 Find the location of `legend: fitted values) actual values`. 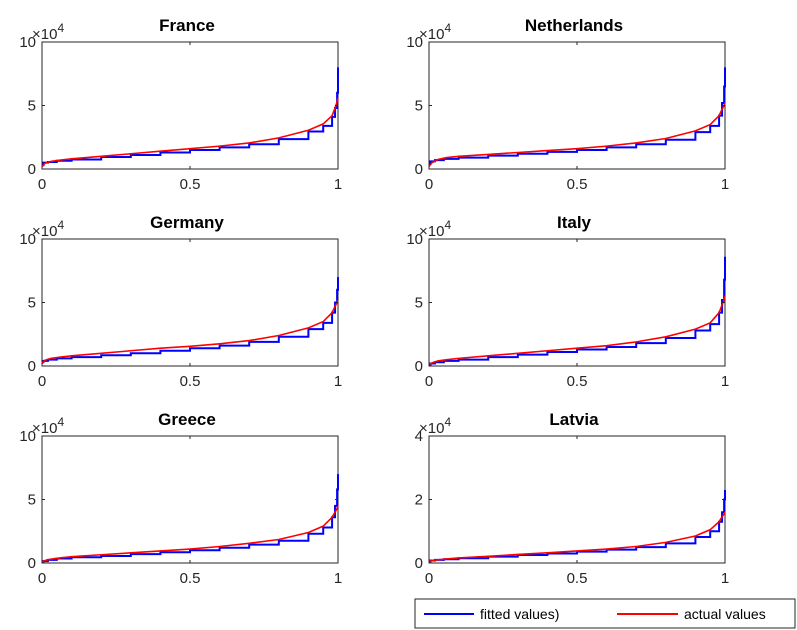

legend: fitted values) actual values is located at coordinates (605, 613).